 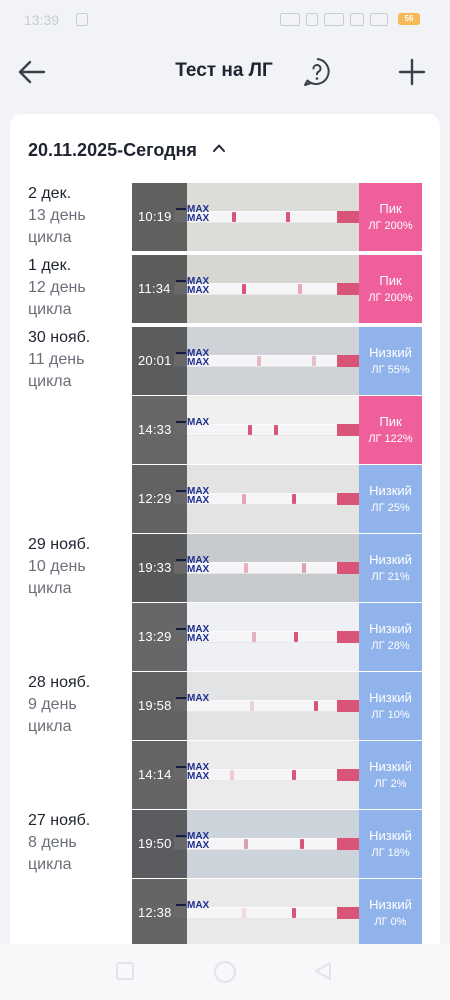 I want to click on test-time: 11:34, so click(x=154, y=288).